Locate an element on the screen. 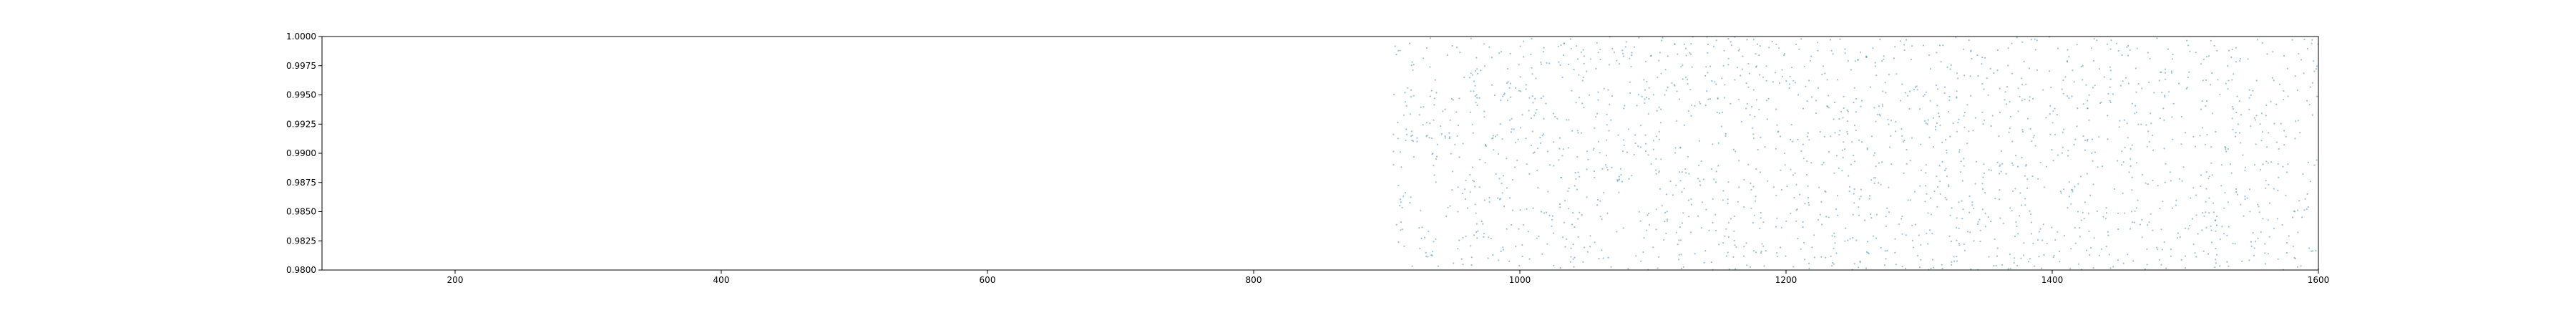  y-tick-label: 1.0000 is located at coordinates (301, 37).